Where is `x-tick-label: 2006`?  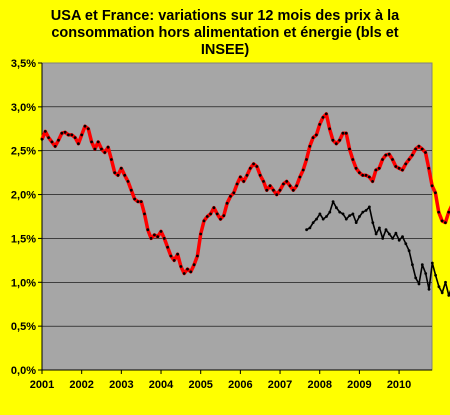 x-tick-label: 2006 is located at coordinates (240, 385).